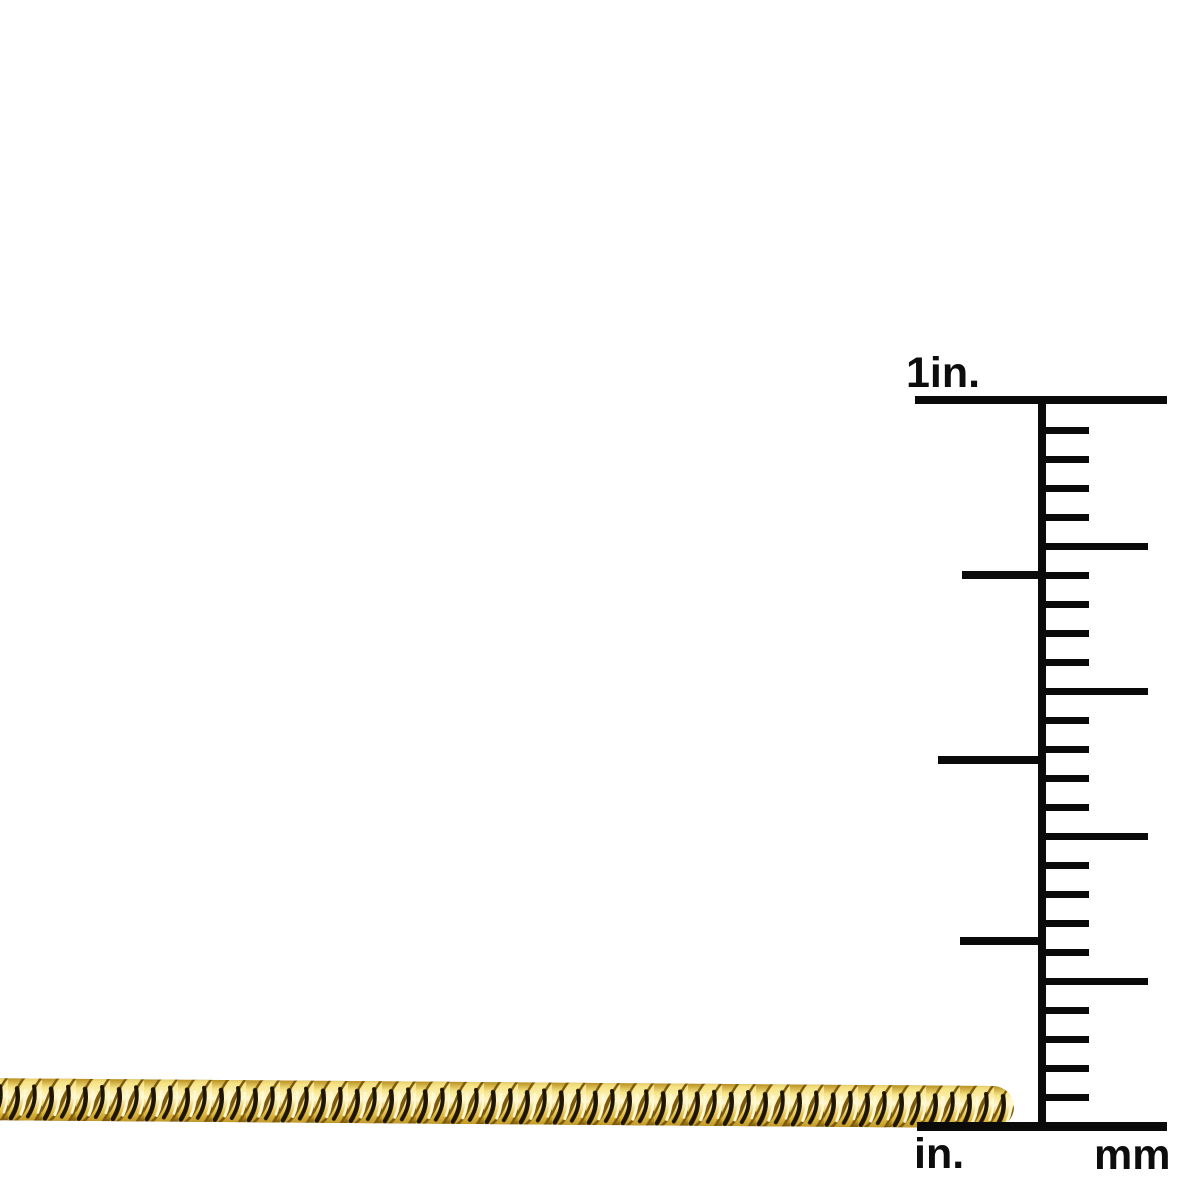 The width and height of the screenshot is (1200, 1200). Describe the element at coordinates (943, 373) in the screenshot. I see `one-inch-label: 1in.` at that location.